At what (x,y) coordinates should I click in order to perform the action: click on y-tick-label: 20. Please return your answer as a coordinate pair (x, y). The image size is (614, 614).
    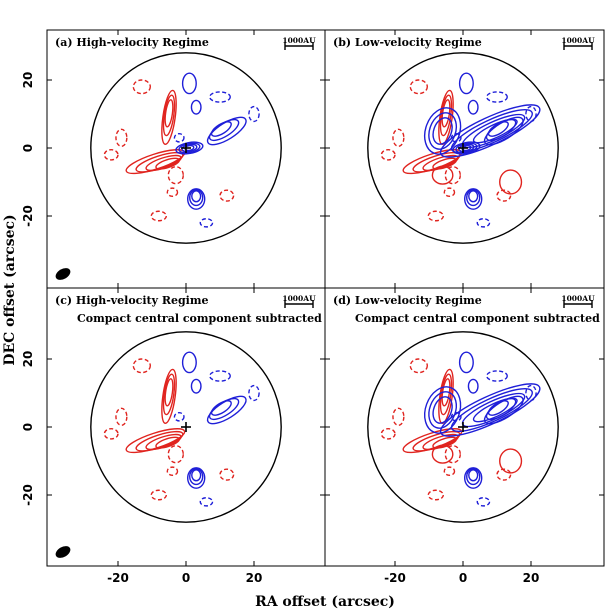
    Looking at the image, I should click on (28, 359).